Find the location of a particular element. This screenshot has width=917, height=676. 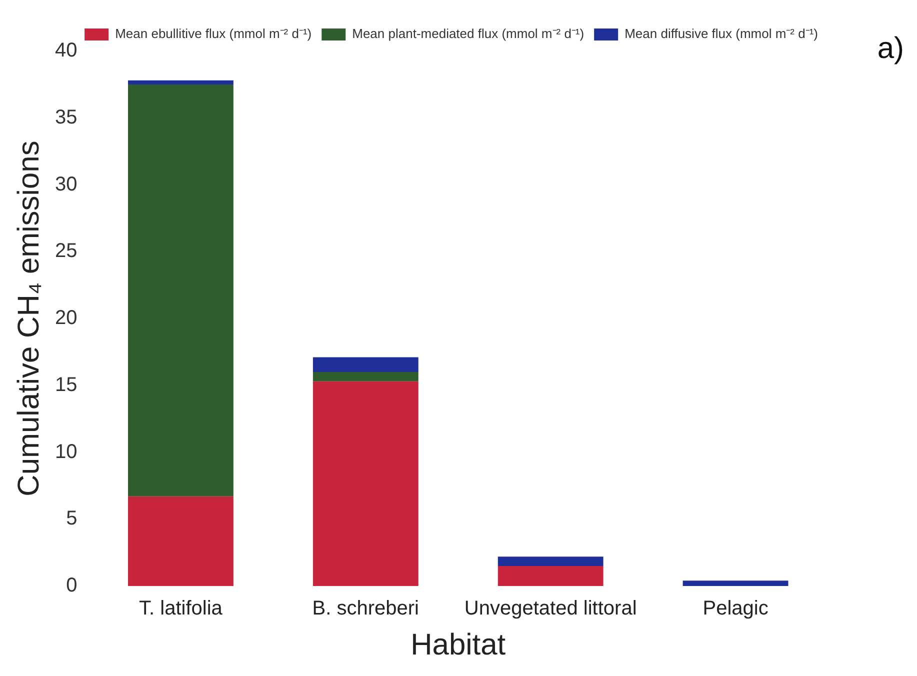

x-tick-label: Unvegetated littoral is located at coordinates (550, 609).